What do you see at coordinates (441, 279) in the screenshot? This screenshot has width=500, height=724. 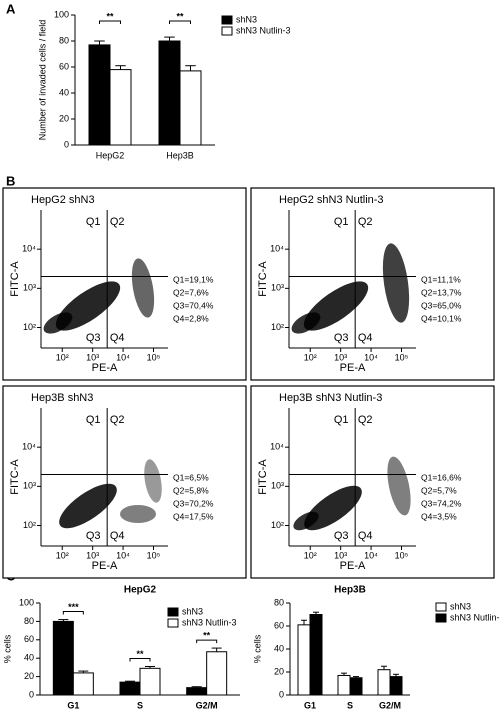 I see `quadrant-stat: Q1=11,1%` at bounding box center [441, 279].